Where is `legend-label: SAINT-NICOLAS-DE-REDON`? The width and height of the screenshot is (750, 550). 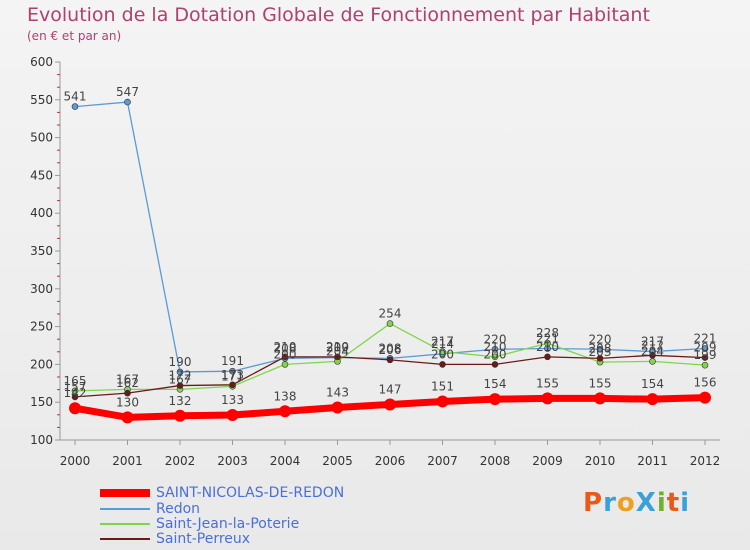
legend-label: SAINT-NICOLAS-DE-REDON is located at coordinates (250, 493).